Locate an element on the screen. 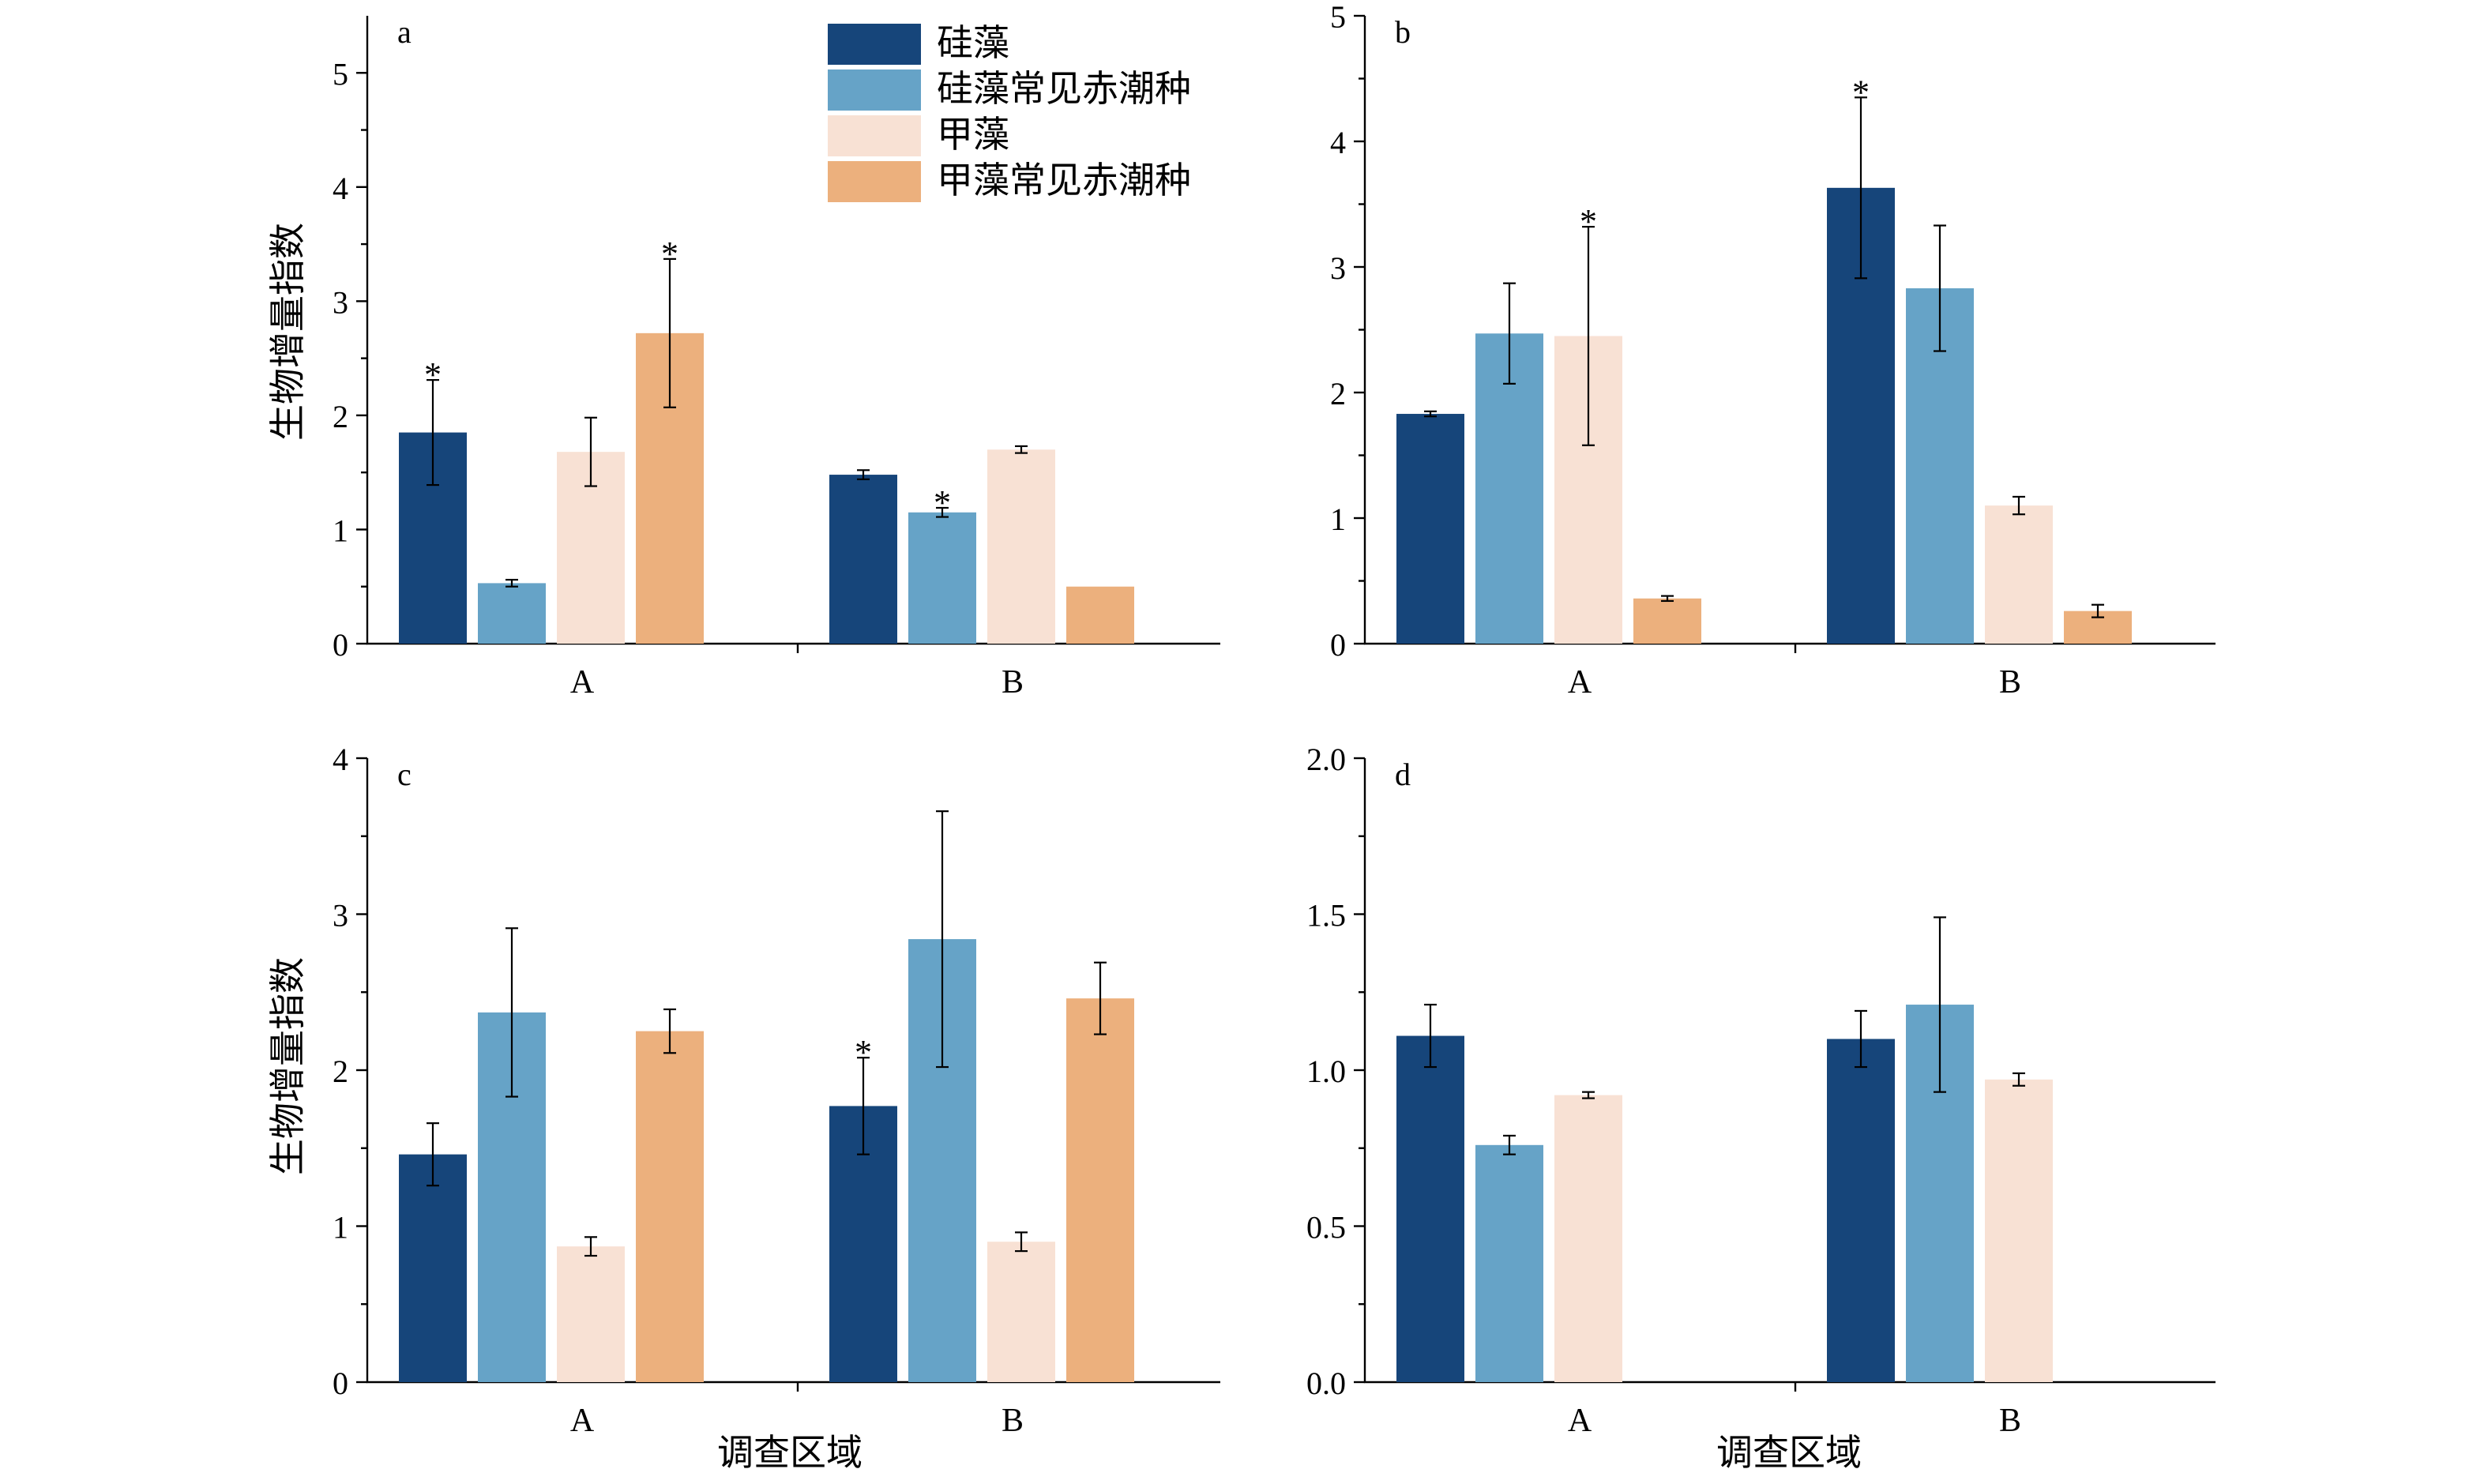 Image resolution: width=2488 pixels, height=1484 pixels. y-tick-label: 0.0 is located at coordinates (1326, 1384).